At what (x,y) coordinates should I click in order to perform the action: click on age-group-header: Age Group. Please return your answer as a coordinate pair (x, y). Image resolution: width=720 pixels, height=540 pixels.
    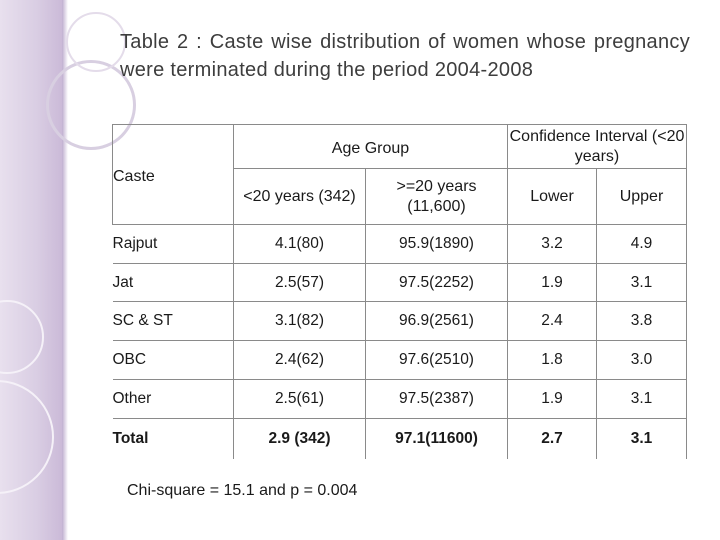
    Looking at the image, I should click on (370, 146).